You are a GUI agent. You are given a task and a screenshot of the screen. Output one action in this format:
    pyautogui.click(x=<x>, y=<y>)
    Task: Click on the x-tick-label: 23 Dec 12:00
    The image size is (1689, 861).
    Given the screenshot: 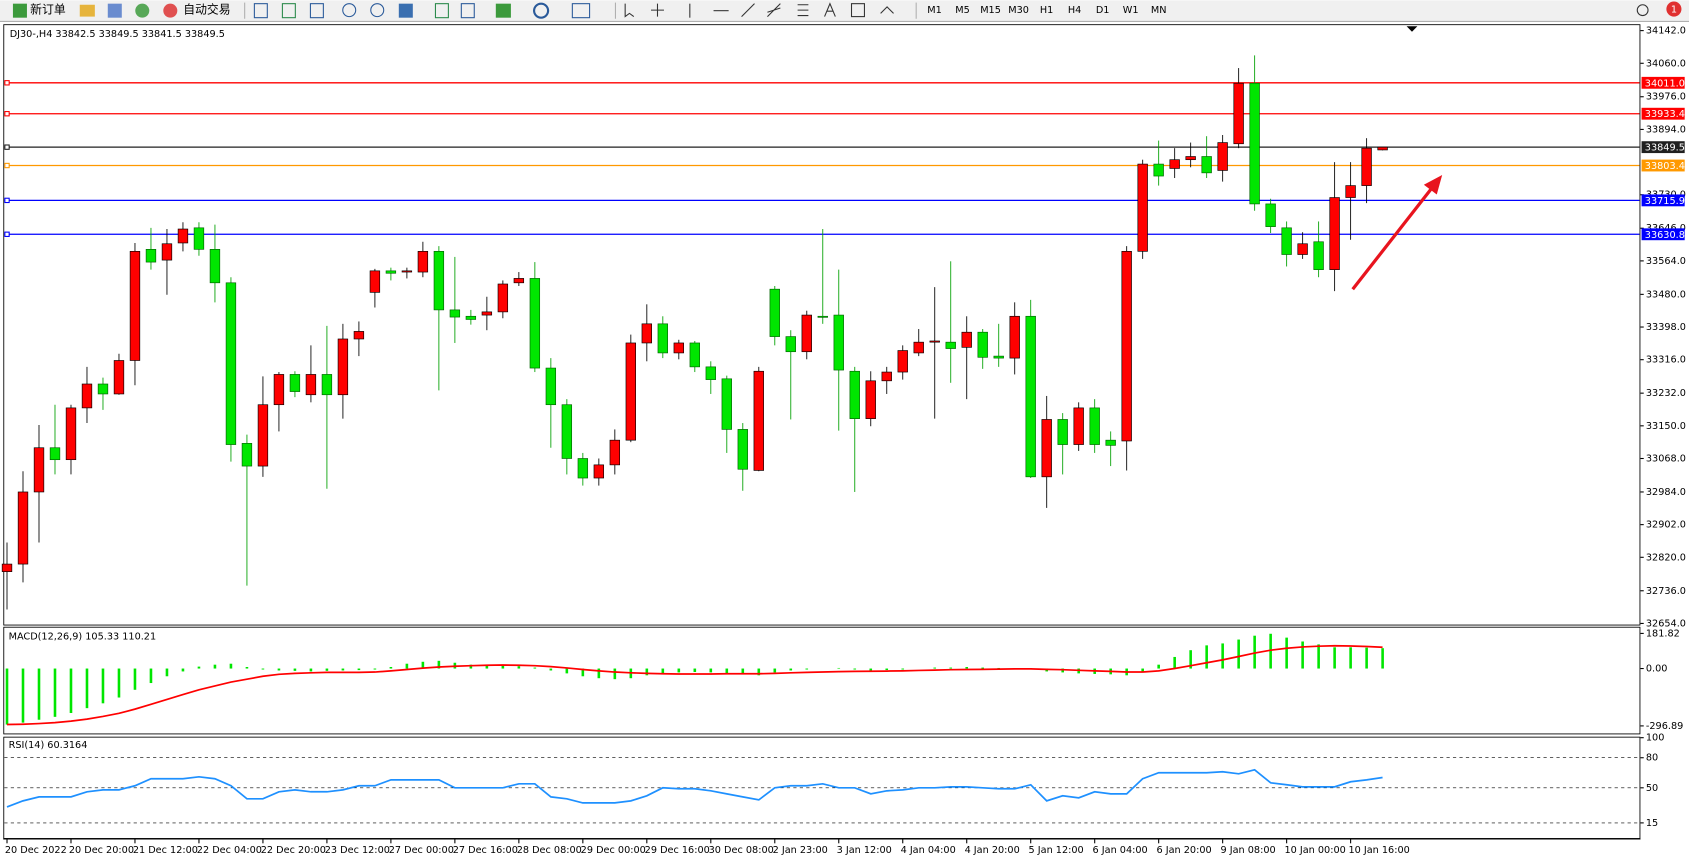 What is the action you would take?
    pyautogui.click(x=357, y=850)
    